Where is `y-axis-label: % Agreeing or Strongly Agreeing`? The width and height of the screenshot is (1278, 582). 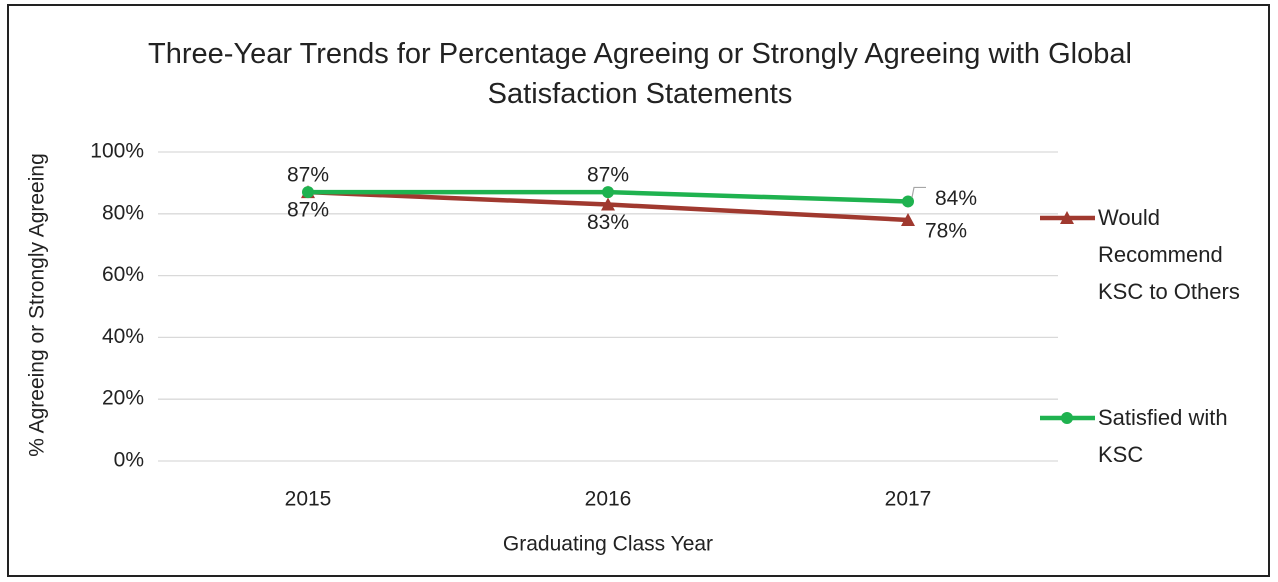 y-axis-label: % Agreeing or Strongly Agreeing is located at coordinates (37, 305).